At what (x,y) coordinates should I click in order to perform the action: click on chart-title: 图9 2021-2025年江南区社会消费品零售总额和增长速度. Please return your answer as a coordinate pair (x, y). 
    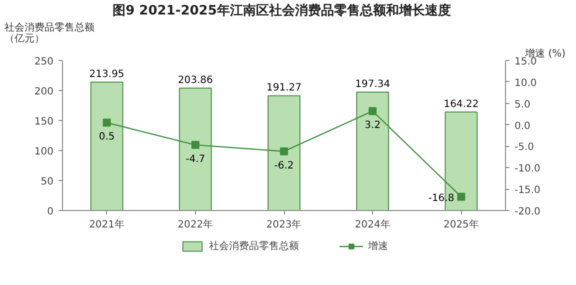
    Looking at the image, I should click on (281, 10).